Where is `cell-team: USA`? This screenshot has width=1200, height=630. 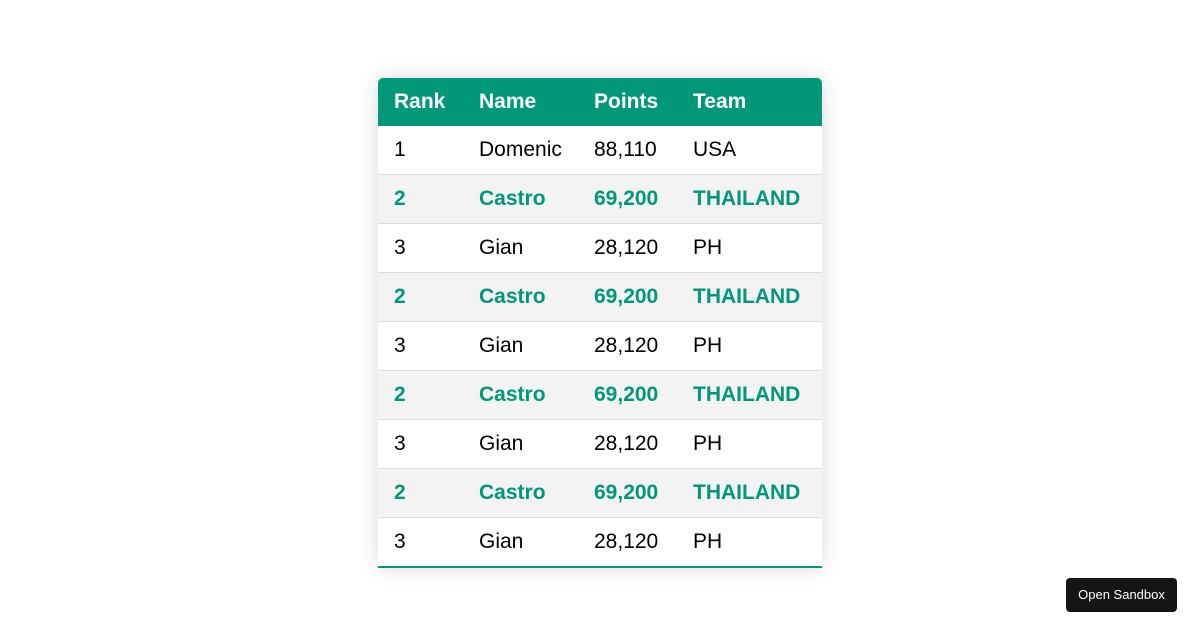 cell-team: USA is located at coordinates (749, 150).